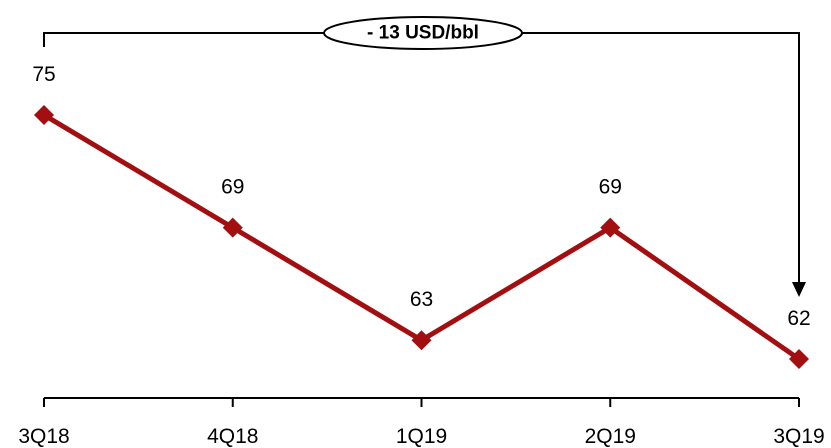  Describe the element at coordinates (232, 227) in the screenshot. I see `data-point-4Q18` at that location.